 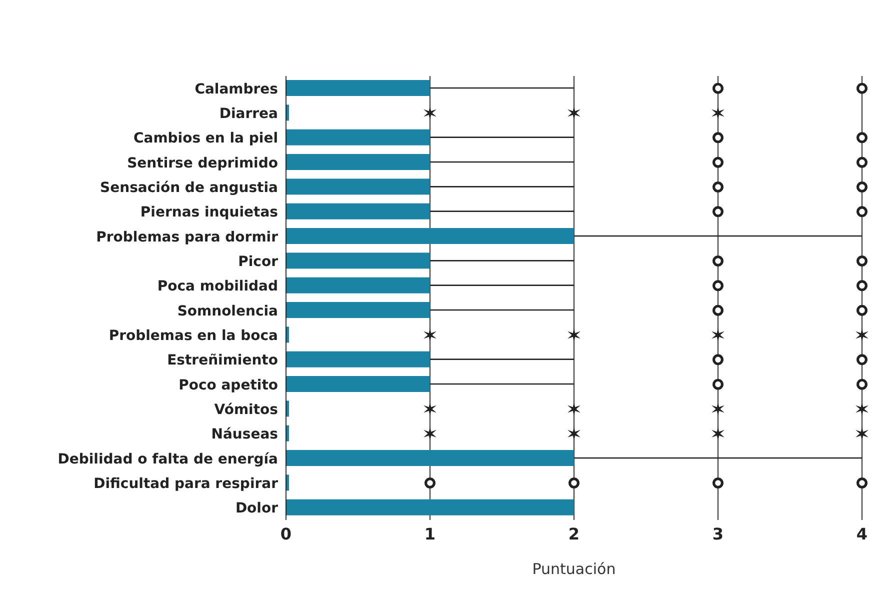 What do you see at coordinates (574, 569) in the screenshot?
I see `x-axis-title: Puntuación` at bounding box center [574, 569].